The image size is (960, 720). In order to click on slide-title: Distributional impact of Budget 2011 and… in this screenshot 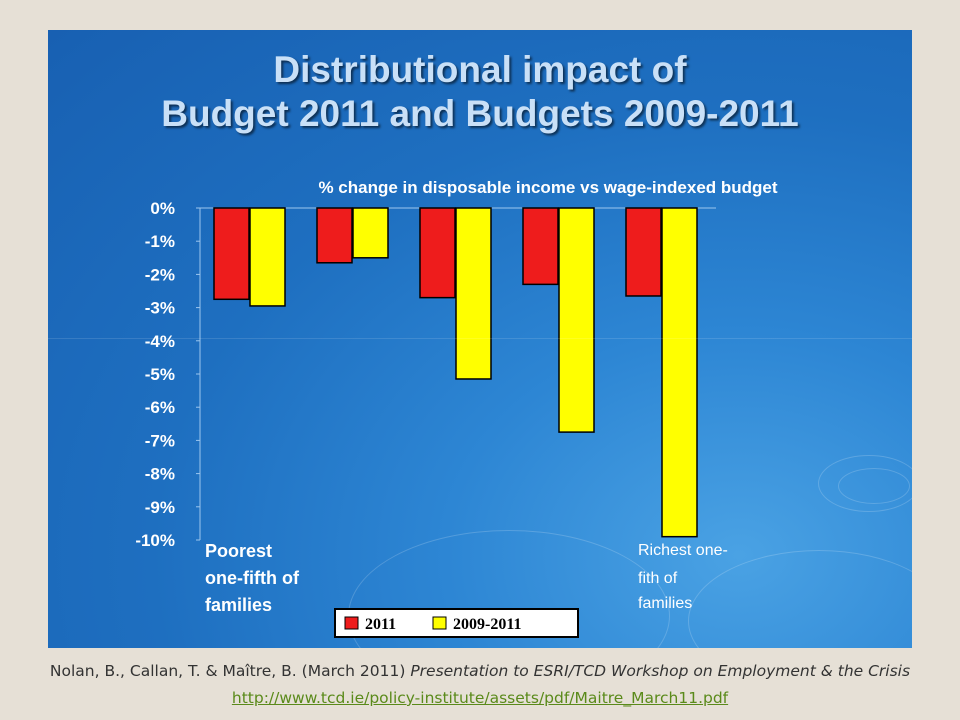, I will do `click(480, 92)`.